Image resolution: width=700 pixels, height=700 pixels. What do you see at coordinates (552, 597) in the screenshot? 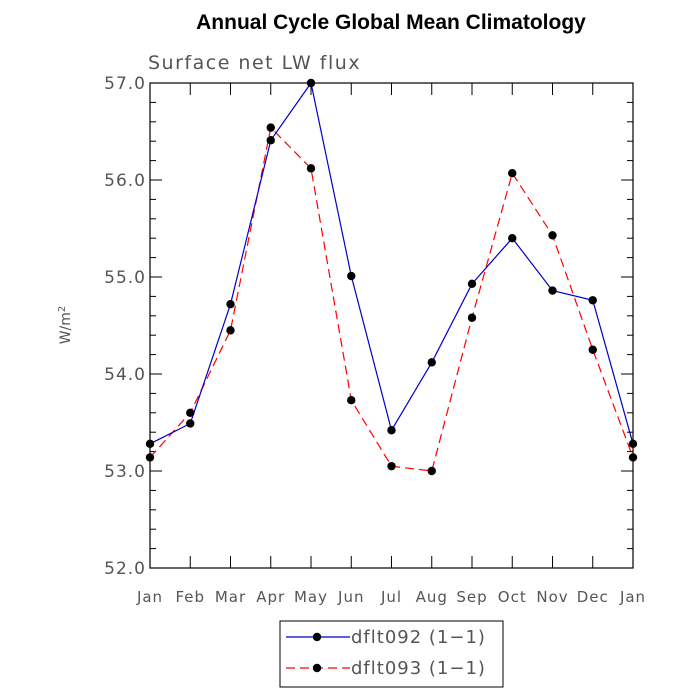
I see `x-tick-label: Nov` at bounding box center [552, 597].